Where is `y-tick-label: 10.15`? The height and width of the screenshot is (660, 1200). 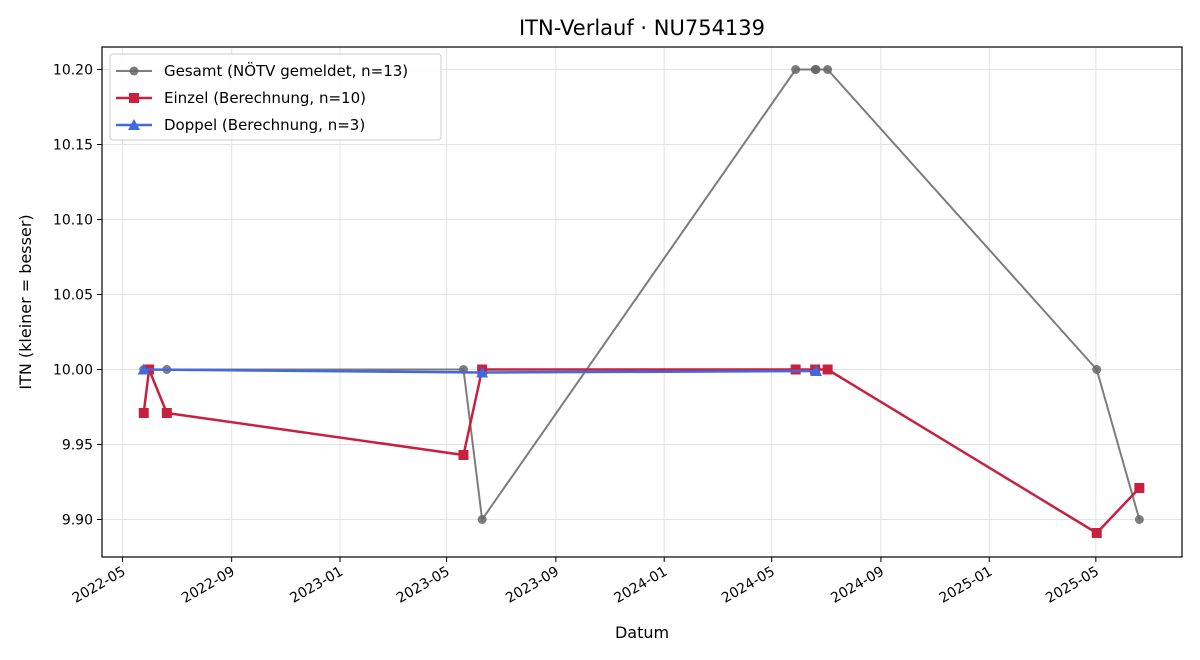
y-tick-label: 10.15 is located at coordinates (73, 146).